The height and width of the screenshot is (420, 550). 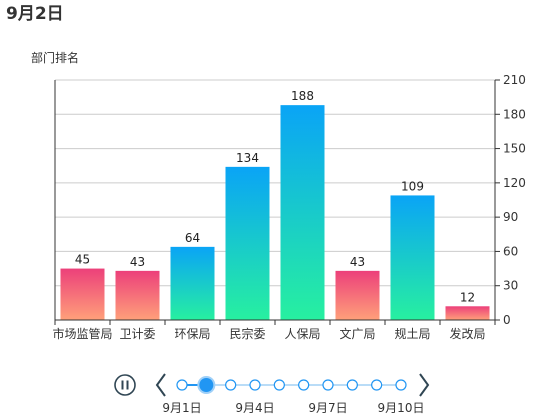 I want to click on bar-环保局, so click(x=192, y=283).